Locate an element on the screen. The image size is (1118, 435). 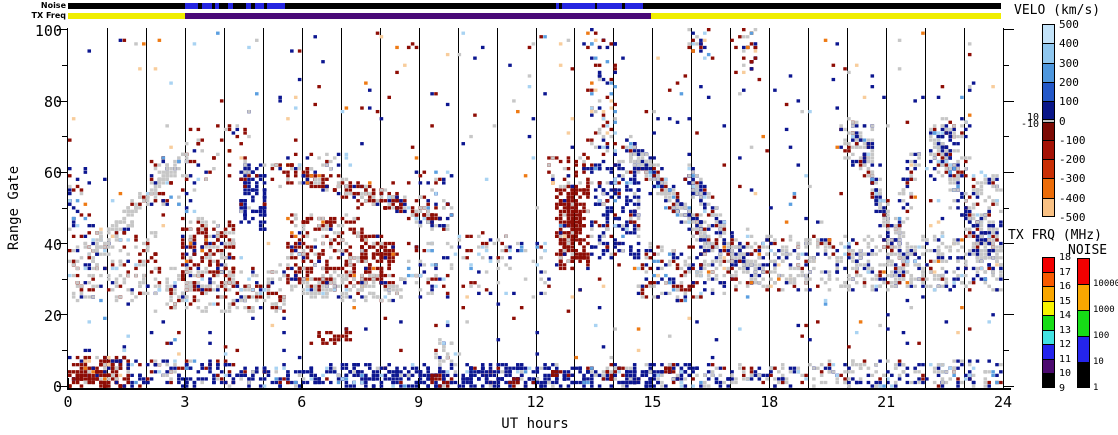
velo-tick-label: 100 is located at coordinates (1069, 102).